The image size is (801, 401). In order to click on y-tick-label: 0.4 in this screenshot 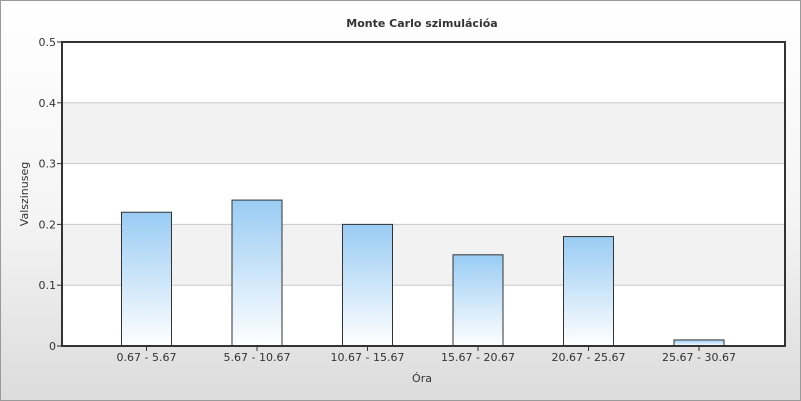, I will do `click(48, 103)`.